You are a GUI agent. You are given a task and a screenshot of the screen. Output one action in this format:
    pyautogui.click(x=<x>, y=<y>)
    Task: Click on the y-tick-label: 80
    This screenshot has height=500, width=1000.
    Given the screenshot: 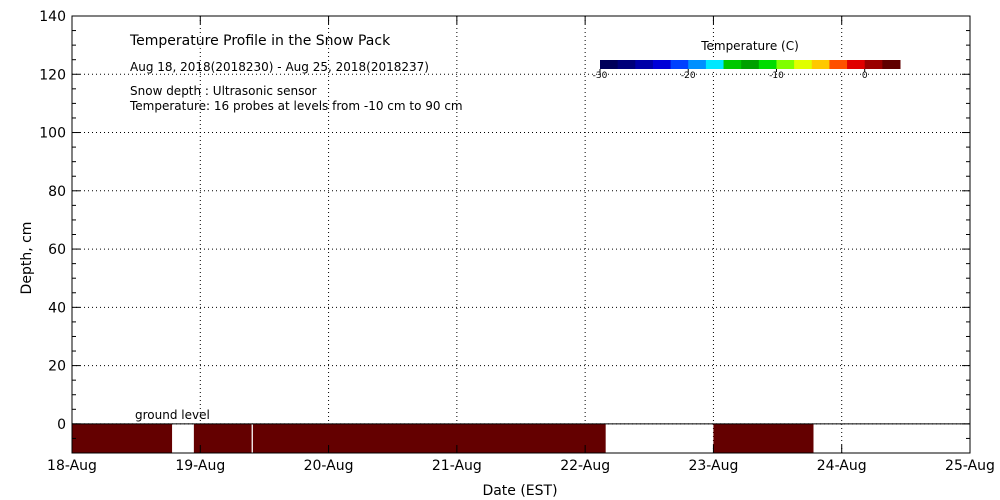 What is the action you would take?
    pyautogui.click(x=57, y=192)
    